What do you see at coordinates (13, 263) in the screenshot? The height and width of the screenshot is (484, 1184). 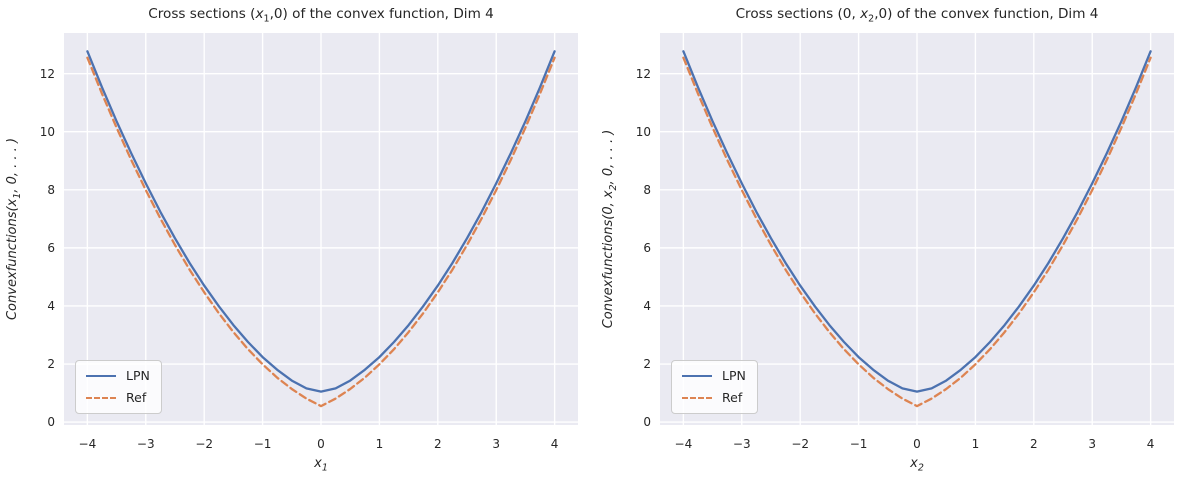 I see `ylabel-text: Convexfunctions(` at bounding box center [13, 263].